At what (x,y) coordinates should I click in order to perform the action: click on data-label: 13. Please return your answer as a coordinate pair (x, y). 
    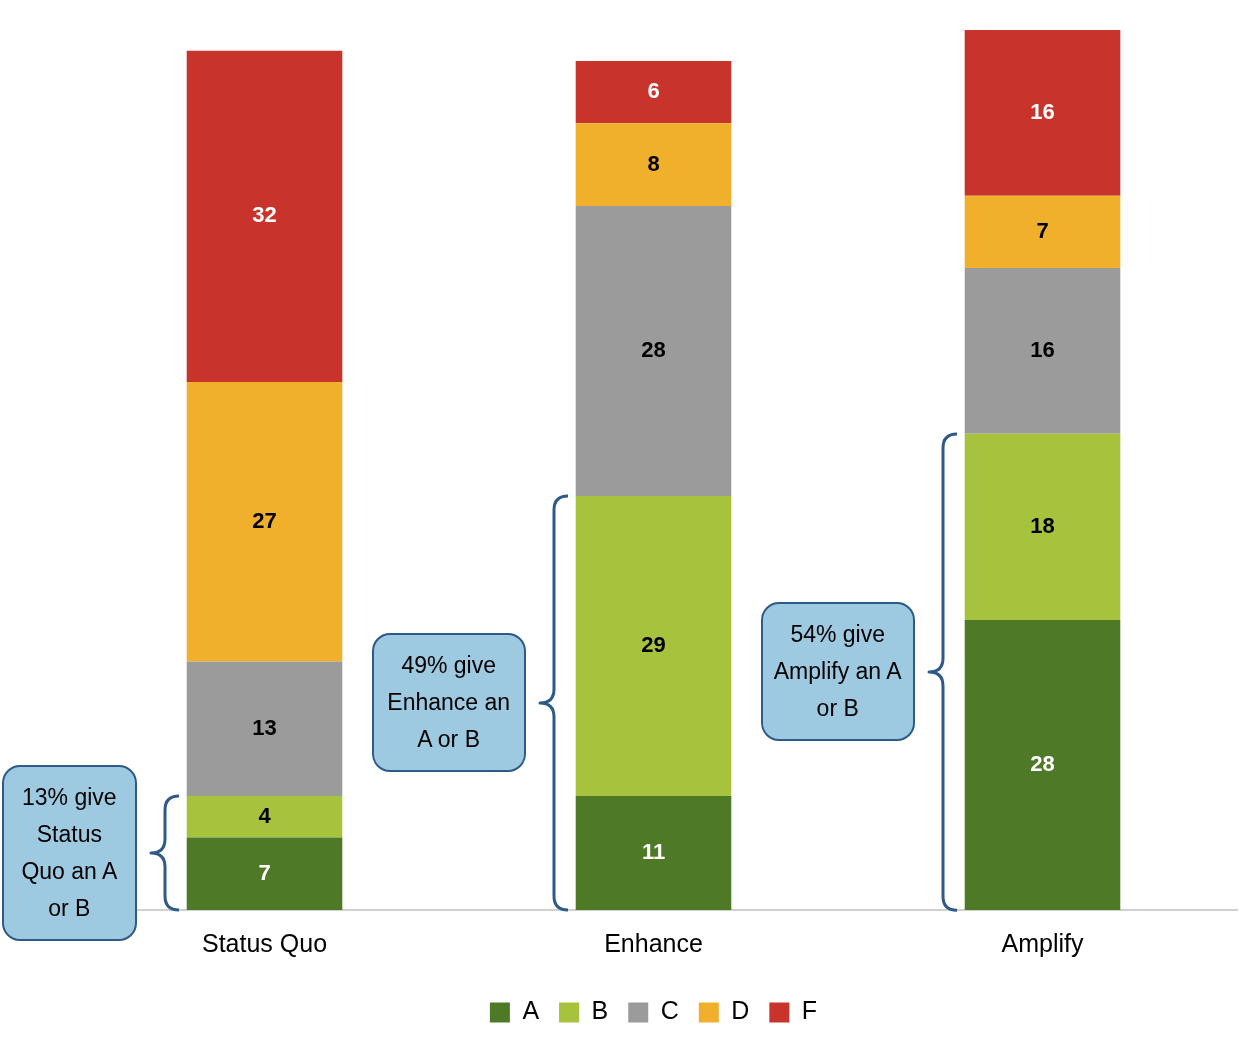
    Looking at the image, I should click on (264, 727).